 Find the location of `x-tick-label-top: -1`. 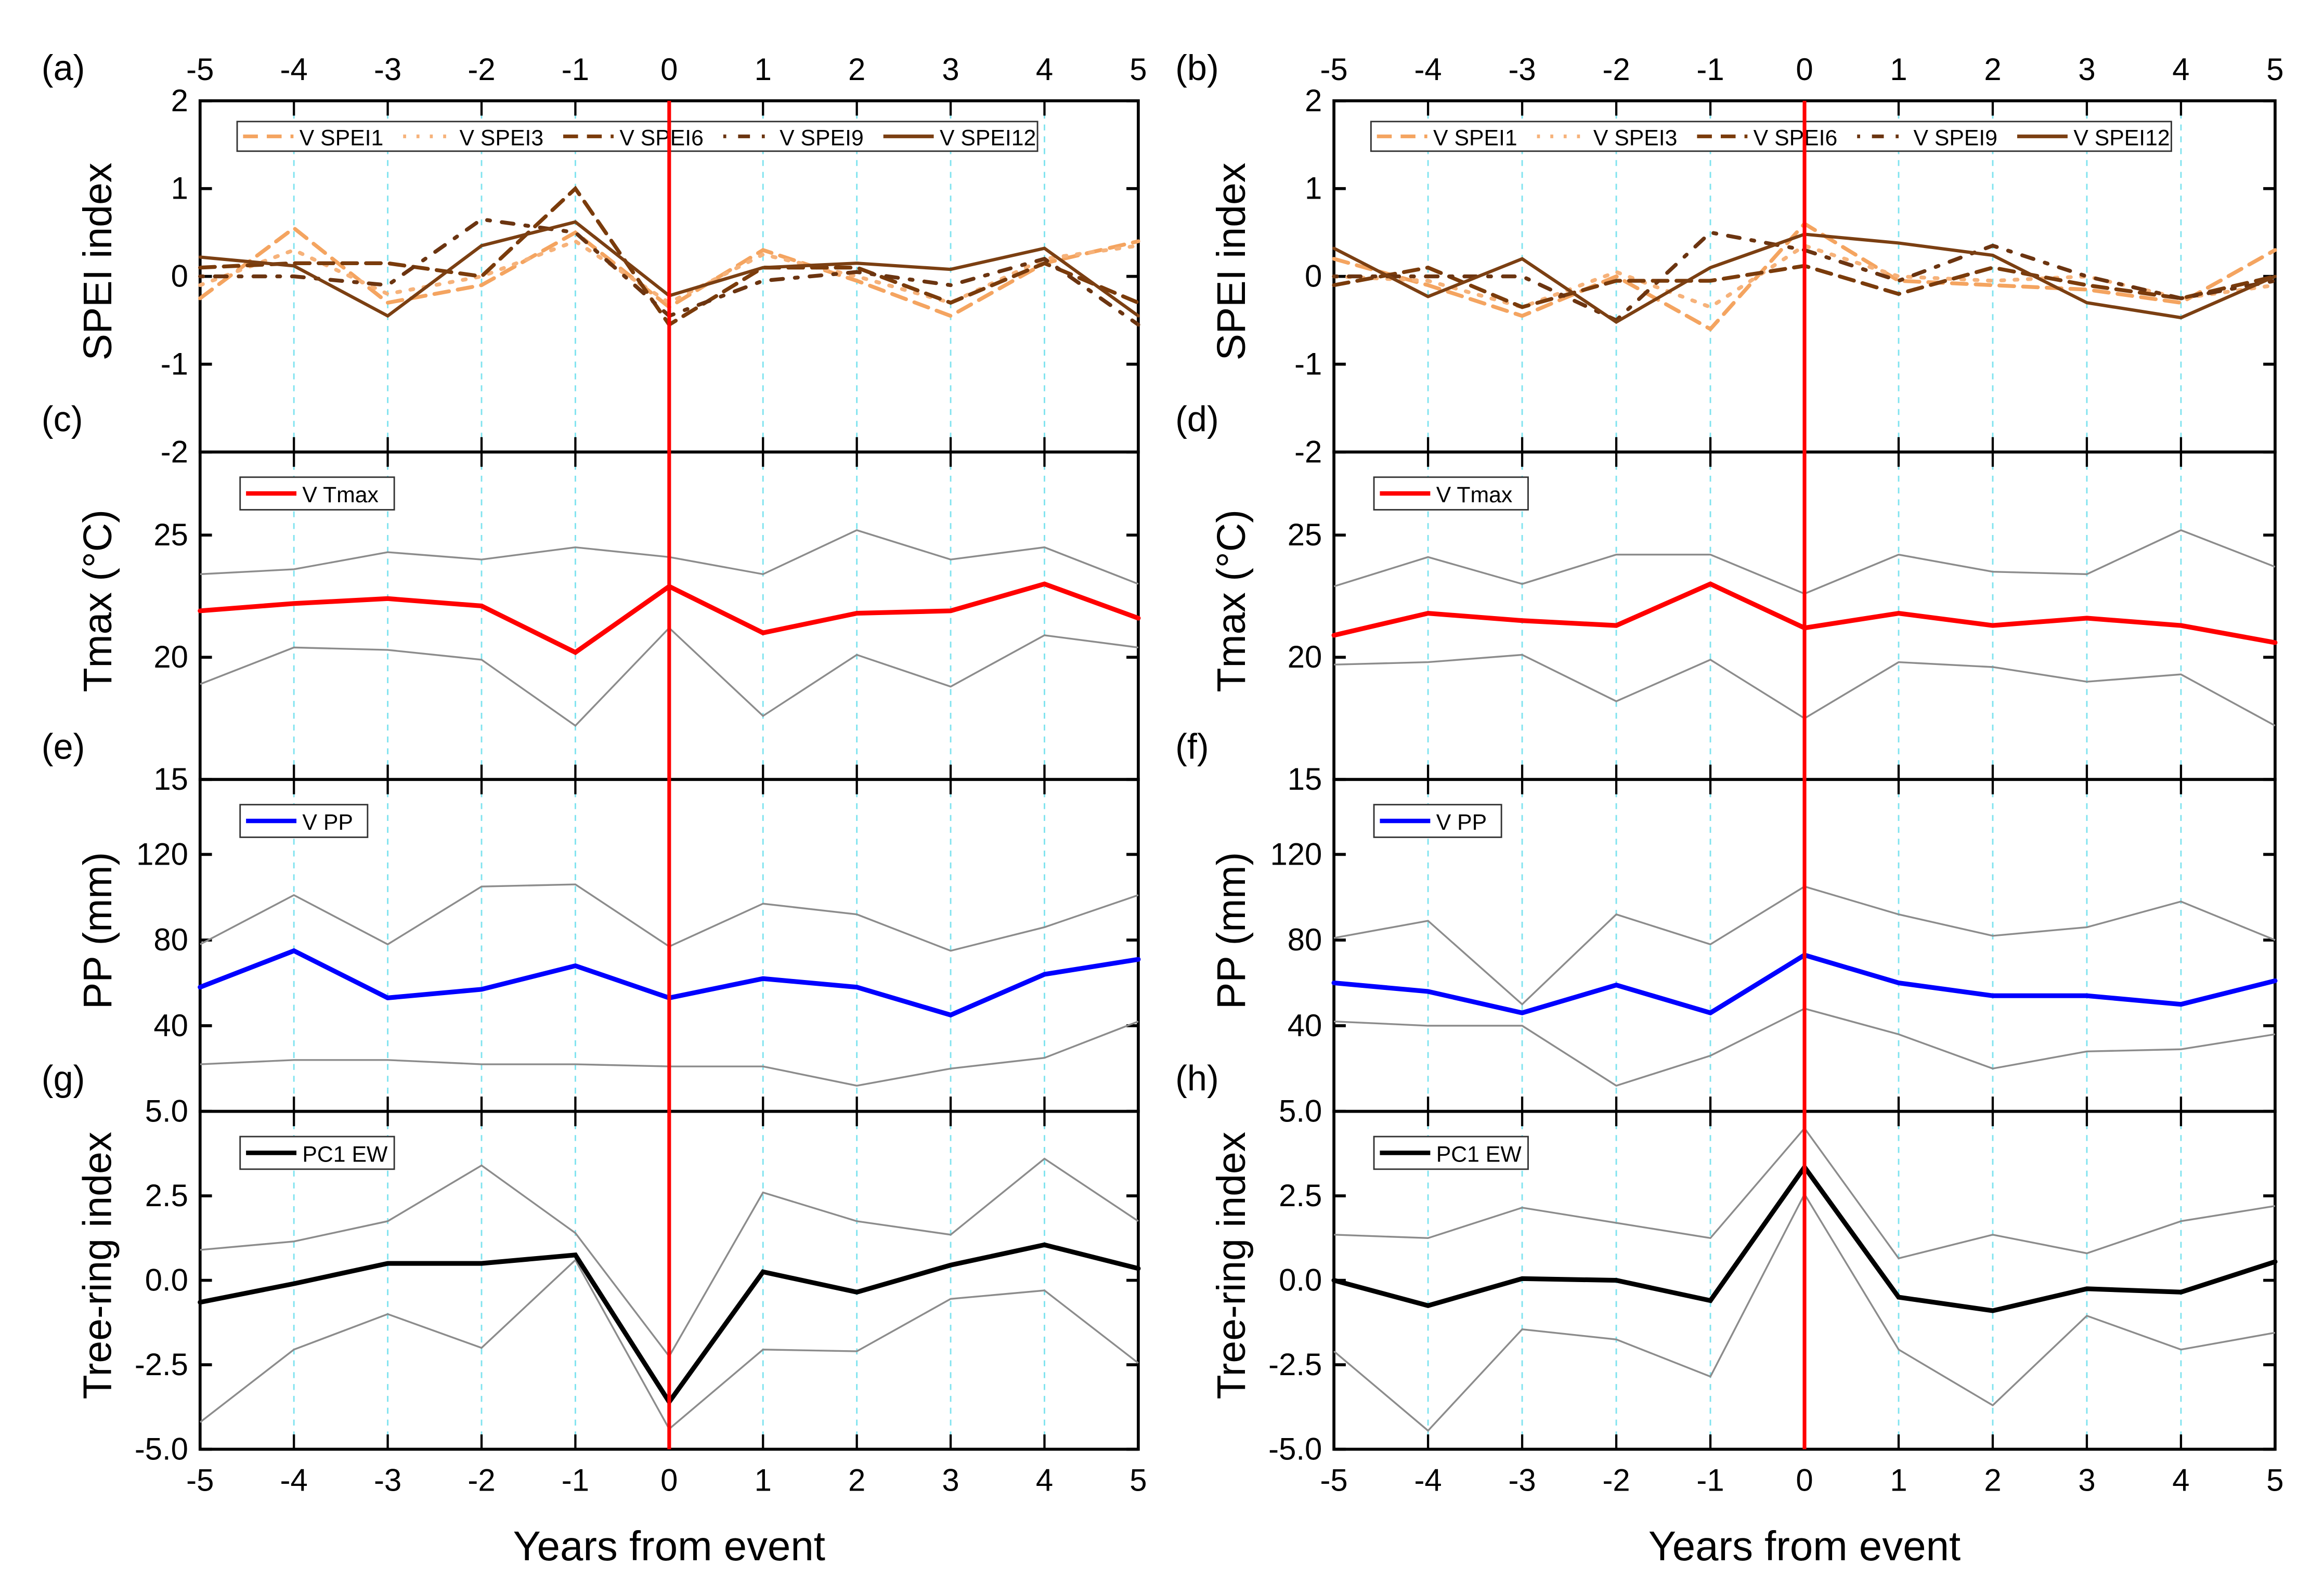

x-tick-label-top: -1 is located at coordinates (575, 70).